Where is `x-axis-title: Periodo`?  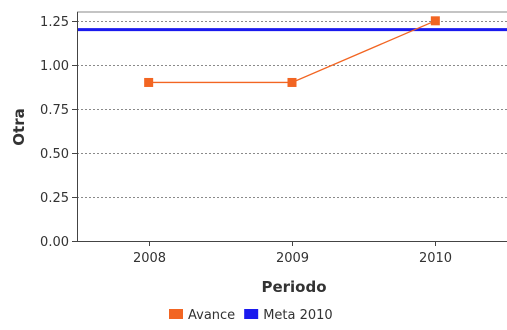 x-axis-title: Periodo is located at coordinates (293, 287).